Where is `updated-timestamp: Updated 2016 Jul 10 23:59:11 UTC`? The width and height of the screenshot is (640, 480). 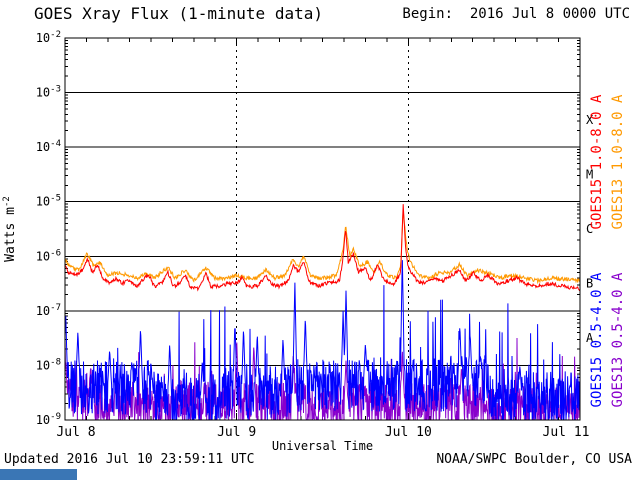 updated-timestamp: Updated 2016 Jul 10 23:59:11 UTC is located at coordinates (129, 459).